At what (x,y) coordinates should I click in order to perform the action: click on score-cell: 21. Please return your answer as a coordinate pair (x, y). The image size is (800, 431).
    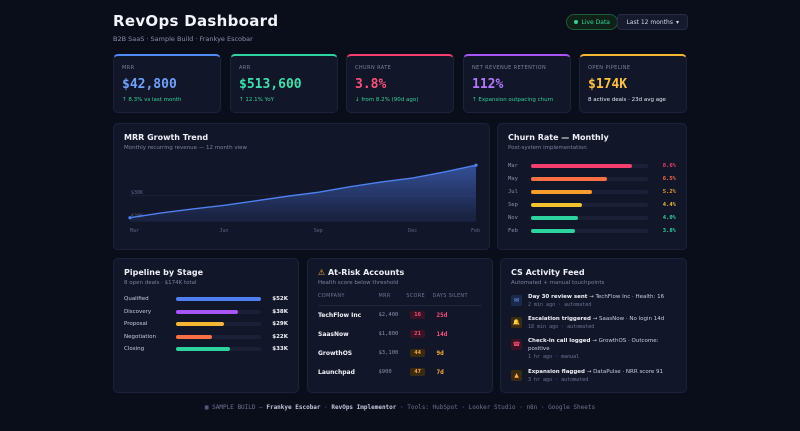
    Looking at the image, I should click on (419, 334).